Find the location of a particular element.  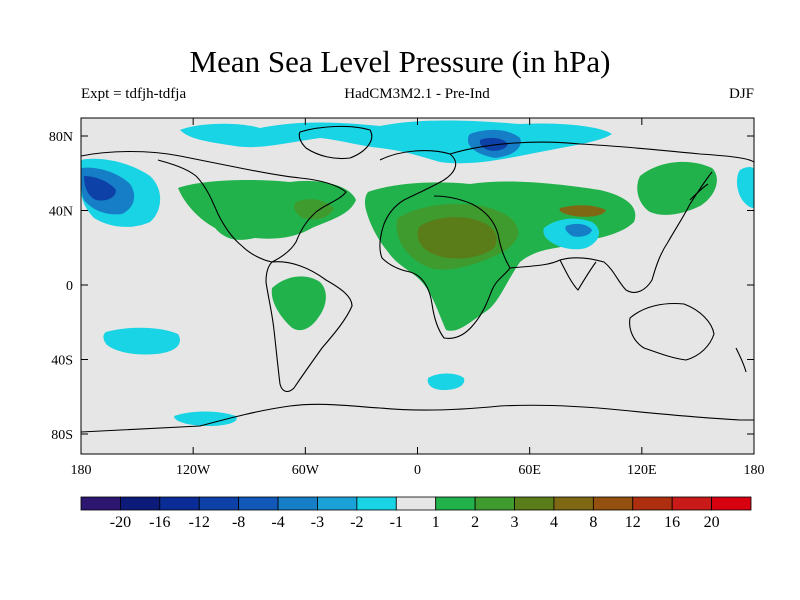

lat-tick-label: 80N is located at coordinates (61, 137).